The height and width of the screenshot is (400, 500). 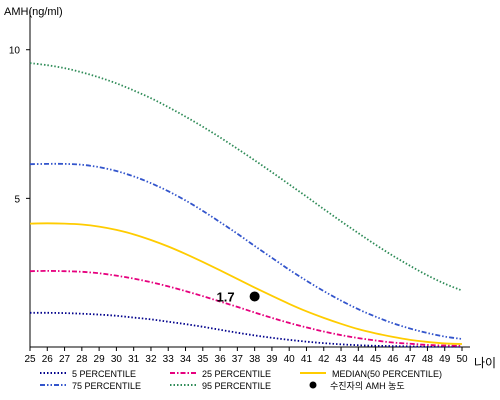 What do you see at coordinates (15, 51) in the screenshot?
I see `y-tick-label: 10` at bounding box center [15, 51].